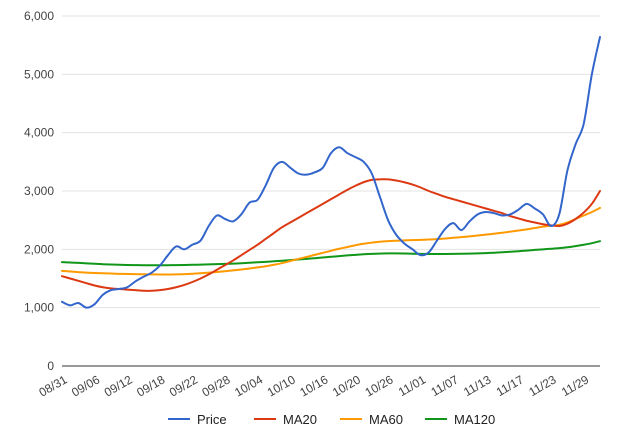 The image size is (620, 437). Describe the element at coordinates (39, 74) in the screenshot. I see `y-tick-label: 5,000` at that location.